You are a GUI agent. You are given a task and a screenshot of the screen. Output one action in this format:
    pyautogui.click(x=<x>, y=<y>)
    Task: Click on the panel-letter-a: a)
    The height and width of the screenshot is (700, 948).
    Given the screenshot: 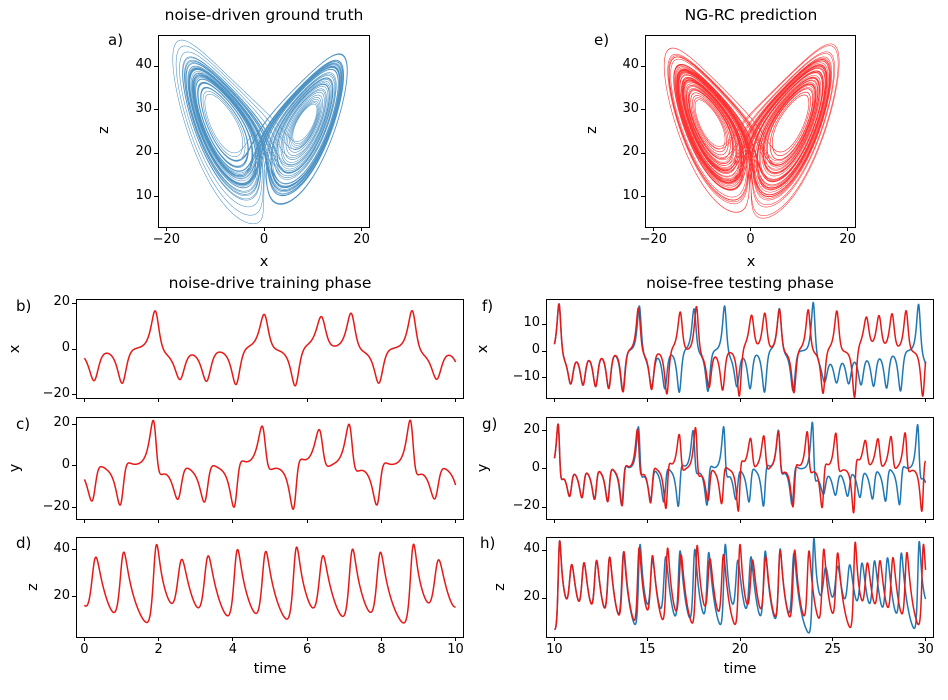 What is the action you would take?
    pyautogui.click(x=116, y=40)
    